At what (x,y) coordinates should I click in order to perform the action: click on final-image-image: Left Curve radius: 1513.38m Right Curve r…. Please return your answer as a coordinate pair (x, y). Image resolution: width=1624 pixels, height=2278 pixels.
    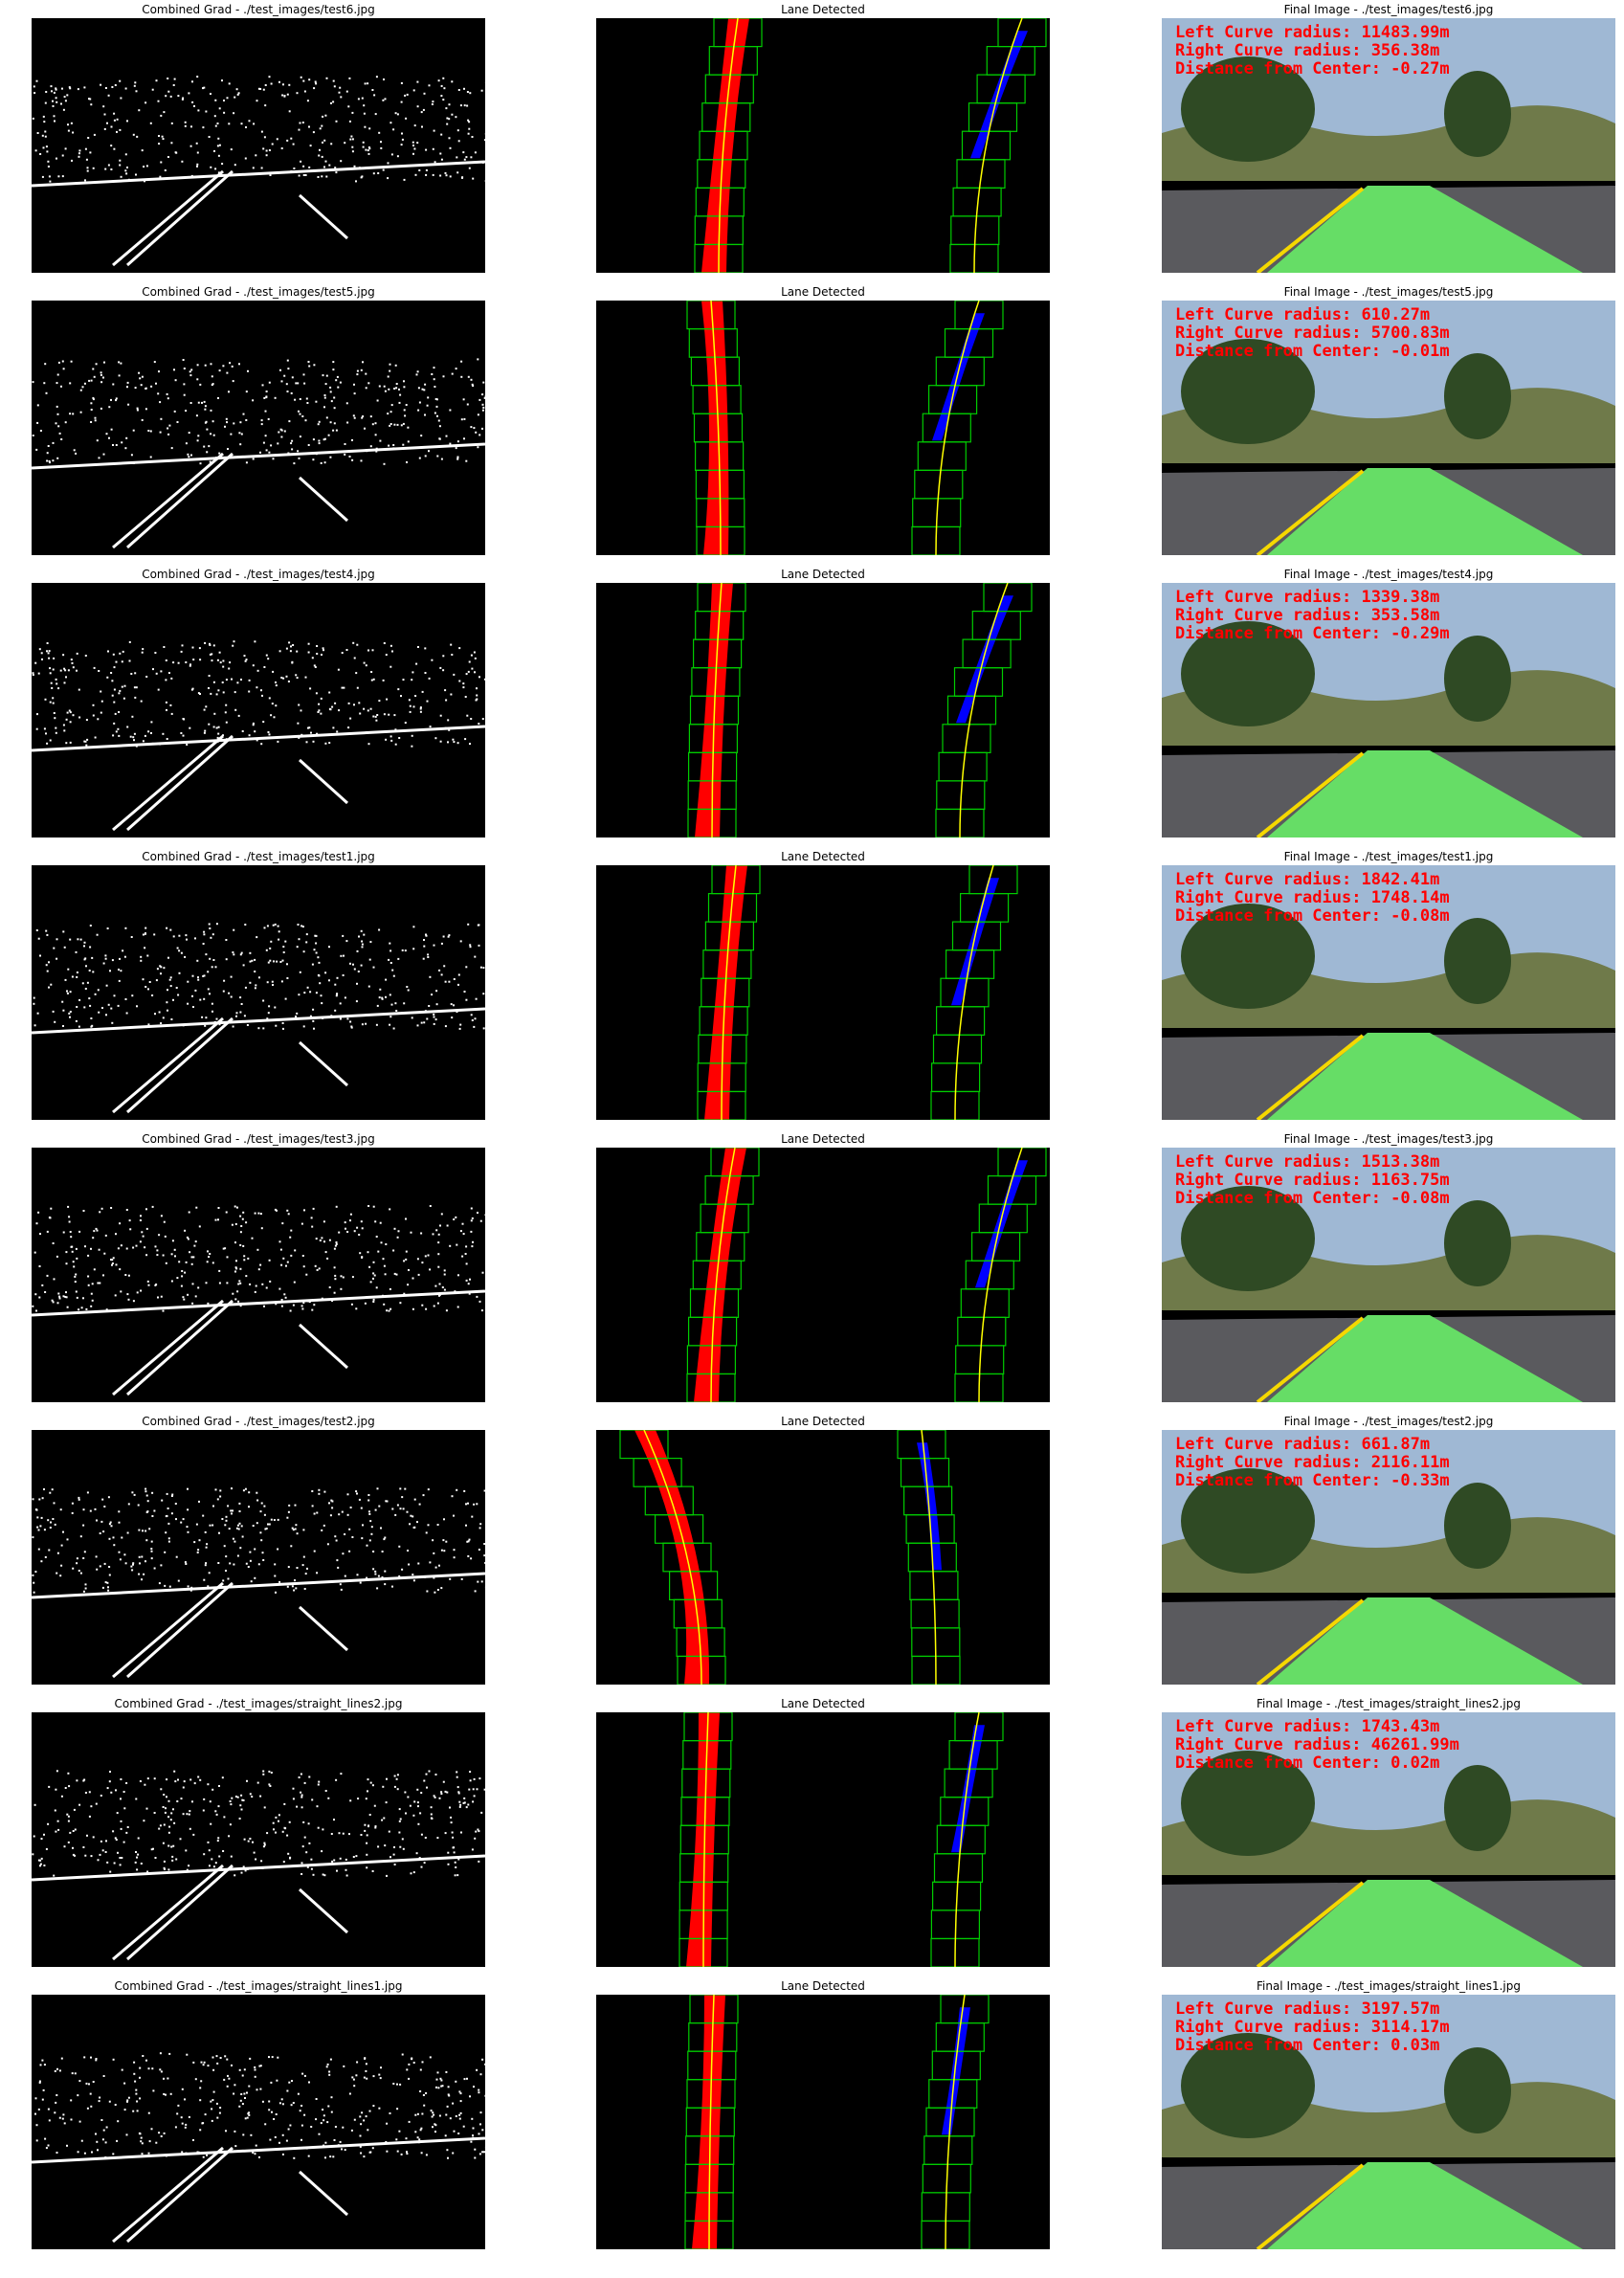
    Looking at the image, I should click on (1388, 1275).